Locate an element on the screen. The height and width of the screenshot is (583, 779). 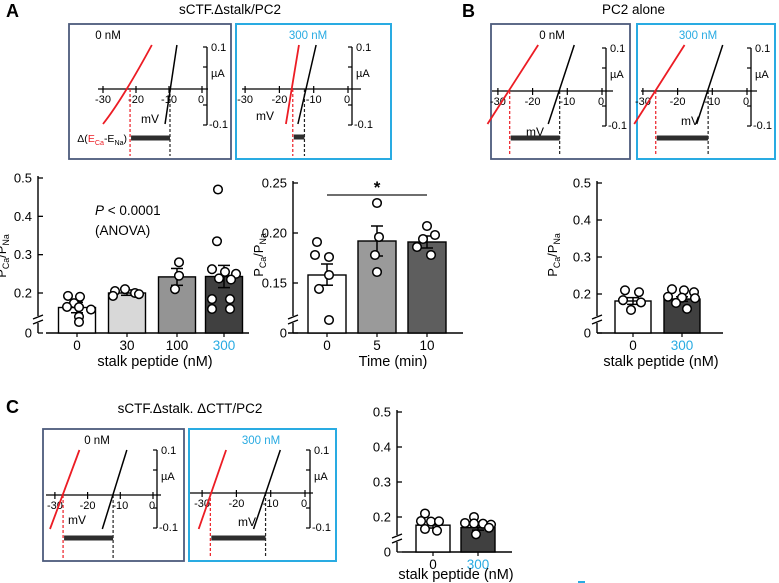
iv-condition-label: 300 nM is located at coordinates (698, 36).